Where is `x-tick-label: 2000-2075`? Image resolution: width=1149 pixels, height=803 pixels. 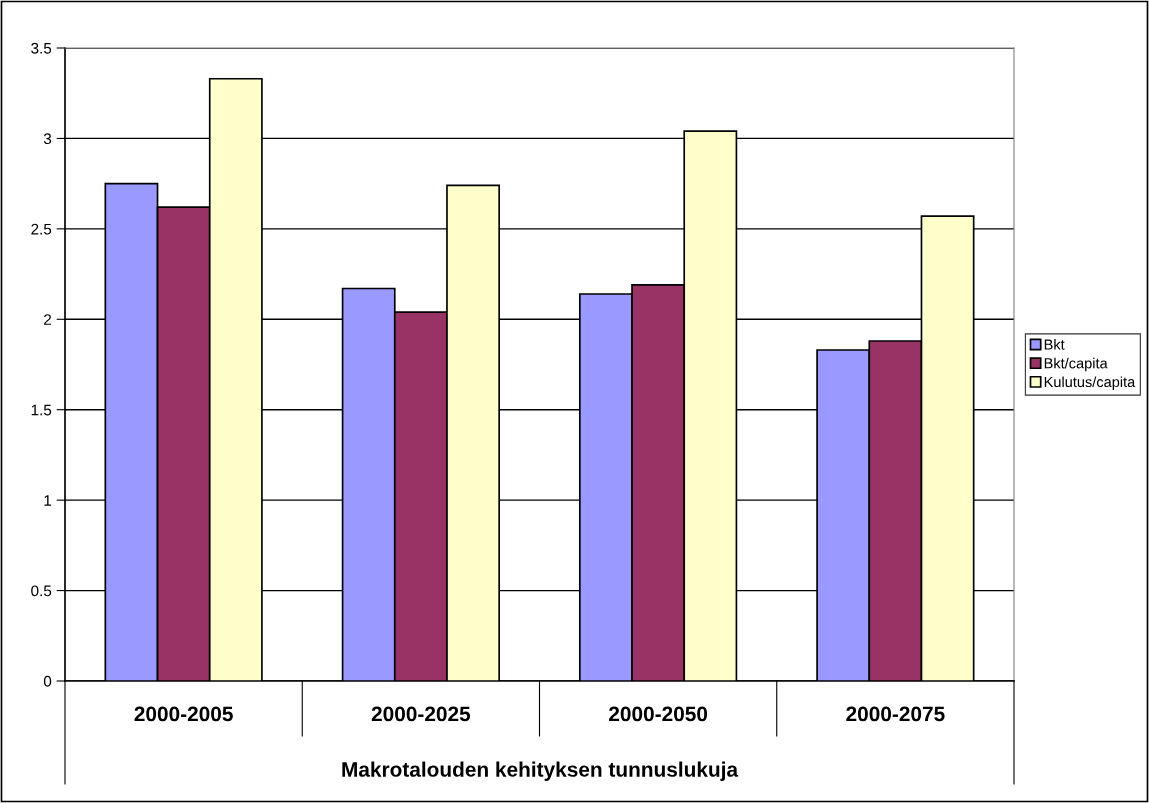
x-tick-label: 2000-2075 is located at coordinates (895, 714).